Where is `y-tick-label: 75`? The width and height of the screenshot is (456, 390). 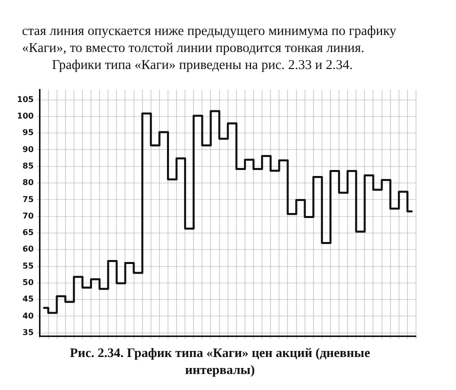
y-tick-label: 75 is located at coordinates (28, 199).